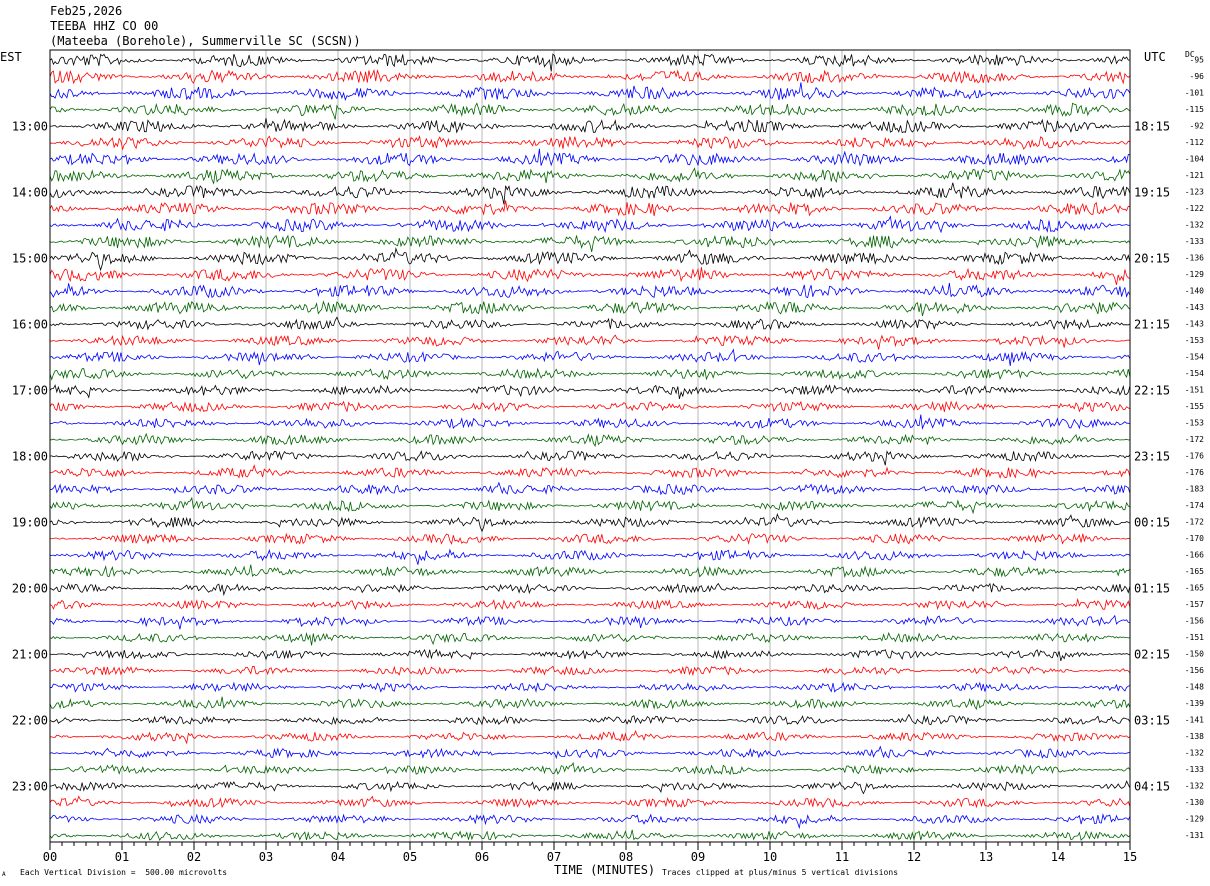 The width and height of the screenshot is (1210, 886). Describe the element at coordinates (770, 857) in the screenshot. I see `x-tick-label: 10` at that location.